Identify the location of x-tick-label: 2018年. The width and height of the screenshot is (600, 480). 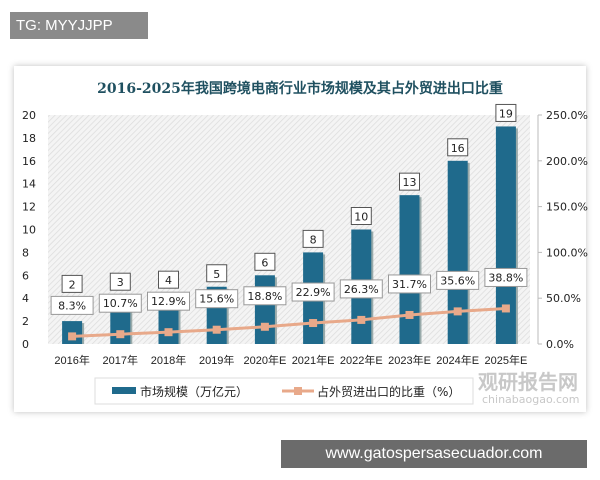
(168, 360).